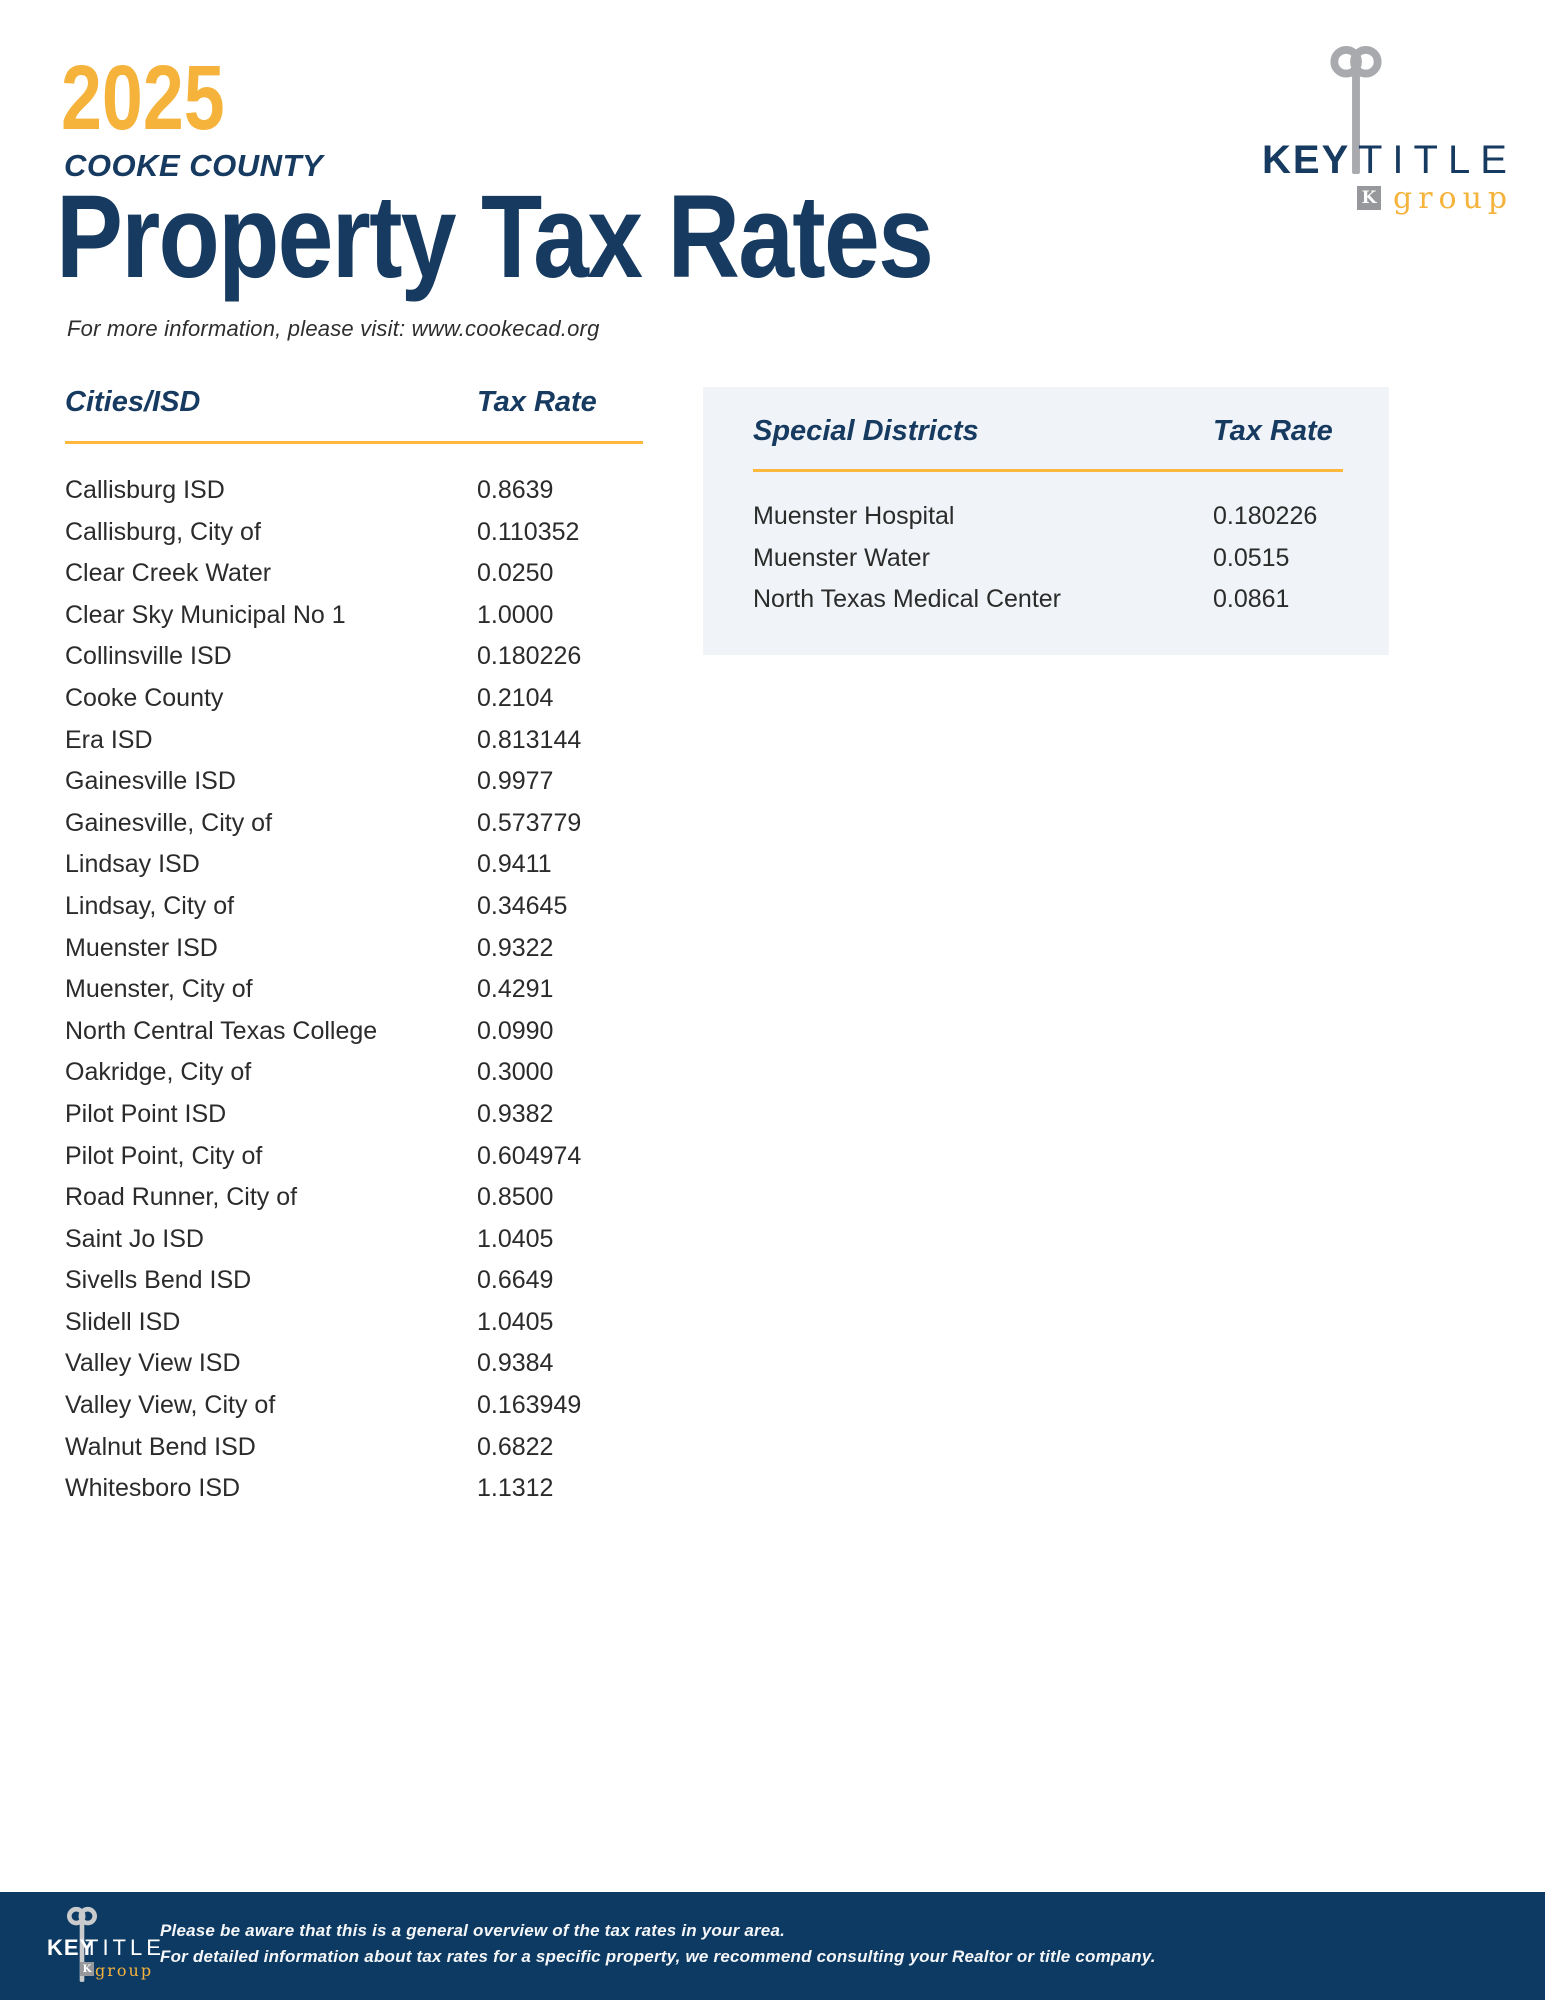  Describe the element at coordinates (1048, 443) in the screenshot. I see `special-table-header: Special Districts Tax Rate` at that location.